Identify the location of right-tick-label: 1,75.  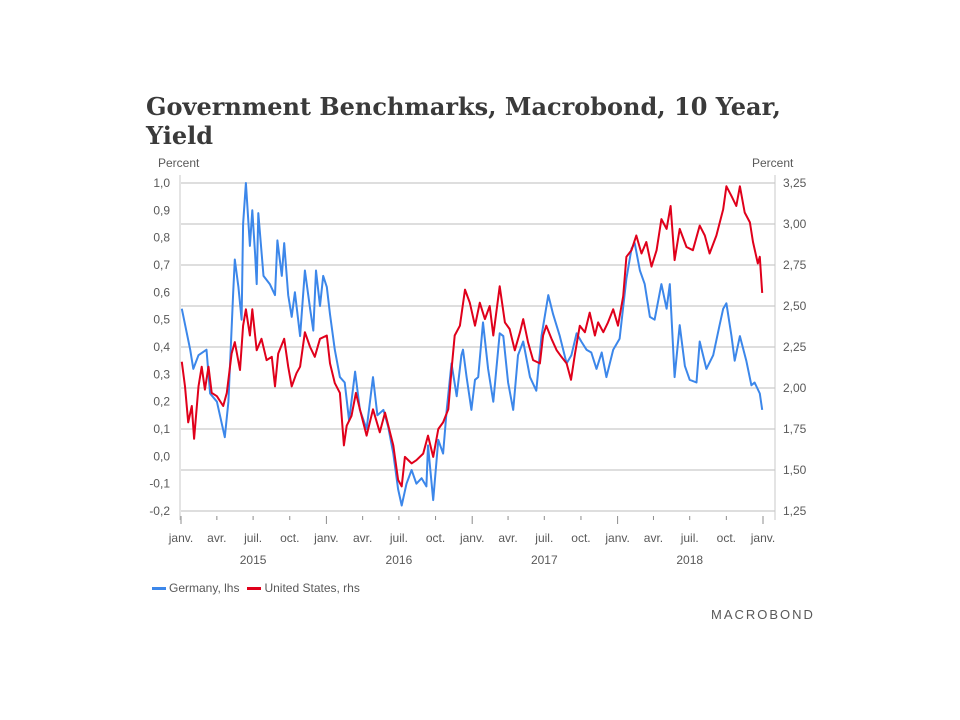
(795, 429).